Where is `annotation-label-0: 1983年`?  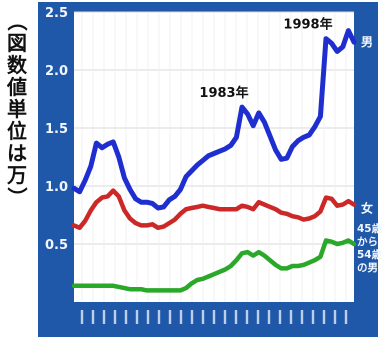
annotation-label-0: 1983年 is located at coordinates (223, 93).